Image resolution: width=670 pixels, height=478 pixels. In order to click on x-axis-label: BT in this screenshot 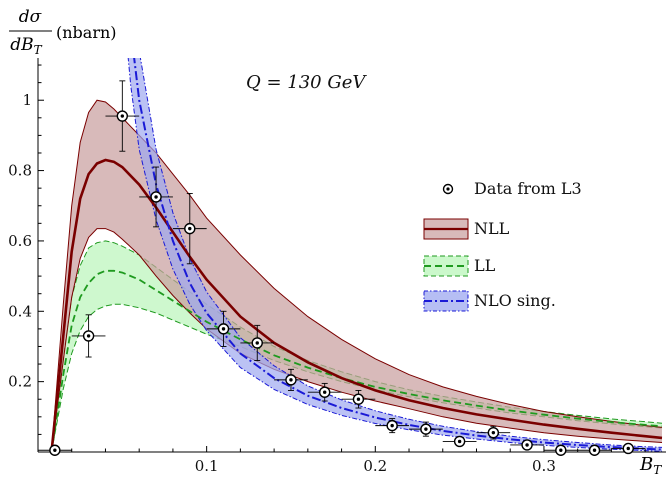, I will do `click(650, 465)`.